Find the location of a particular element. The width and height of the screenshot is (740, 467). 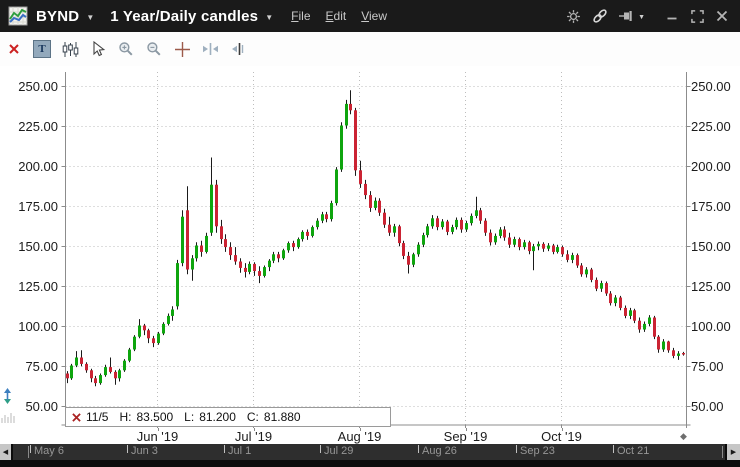

zoom-out-button is located at coordinates (154, 49).